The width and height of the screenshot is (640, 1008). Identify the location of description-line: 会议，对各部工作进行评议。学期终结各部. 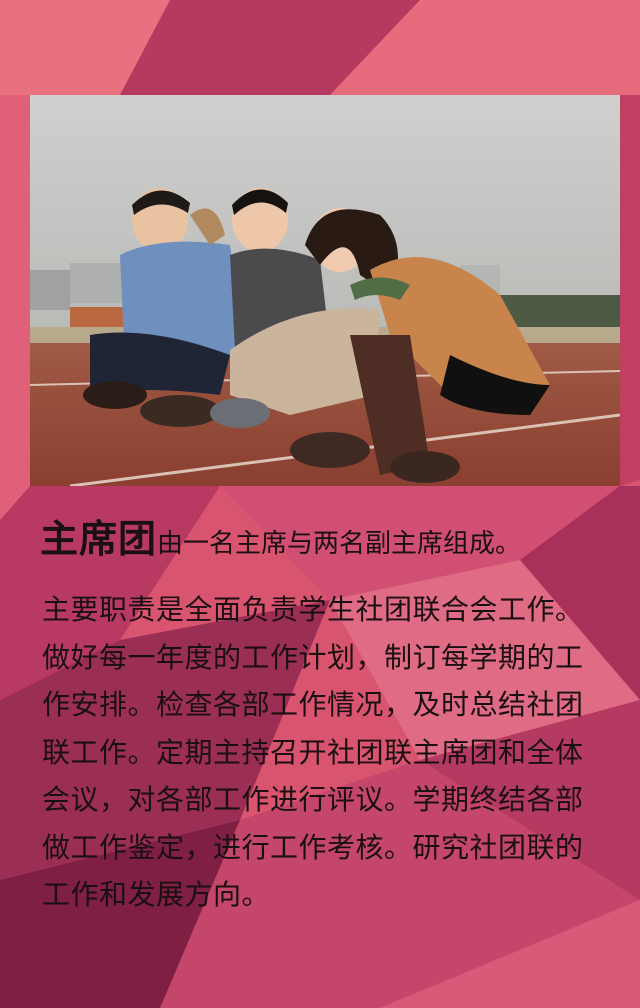
(313, 799).